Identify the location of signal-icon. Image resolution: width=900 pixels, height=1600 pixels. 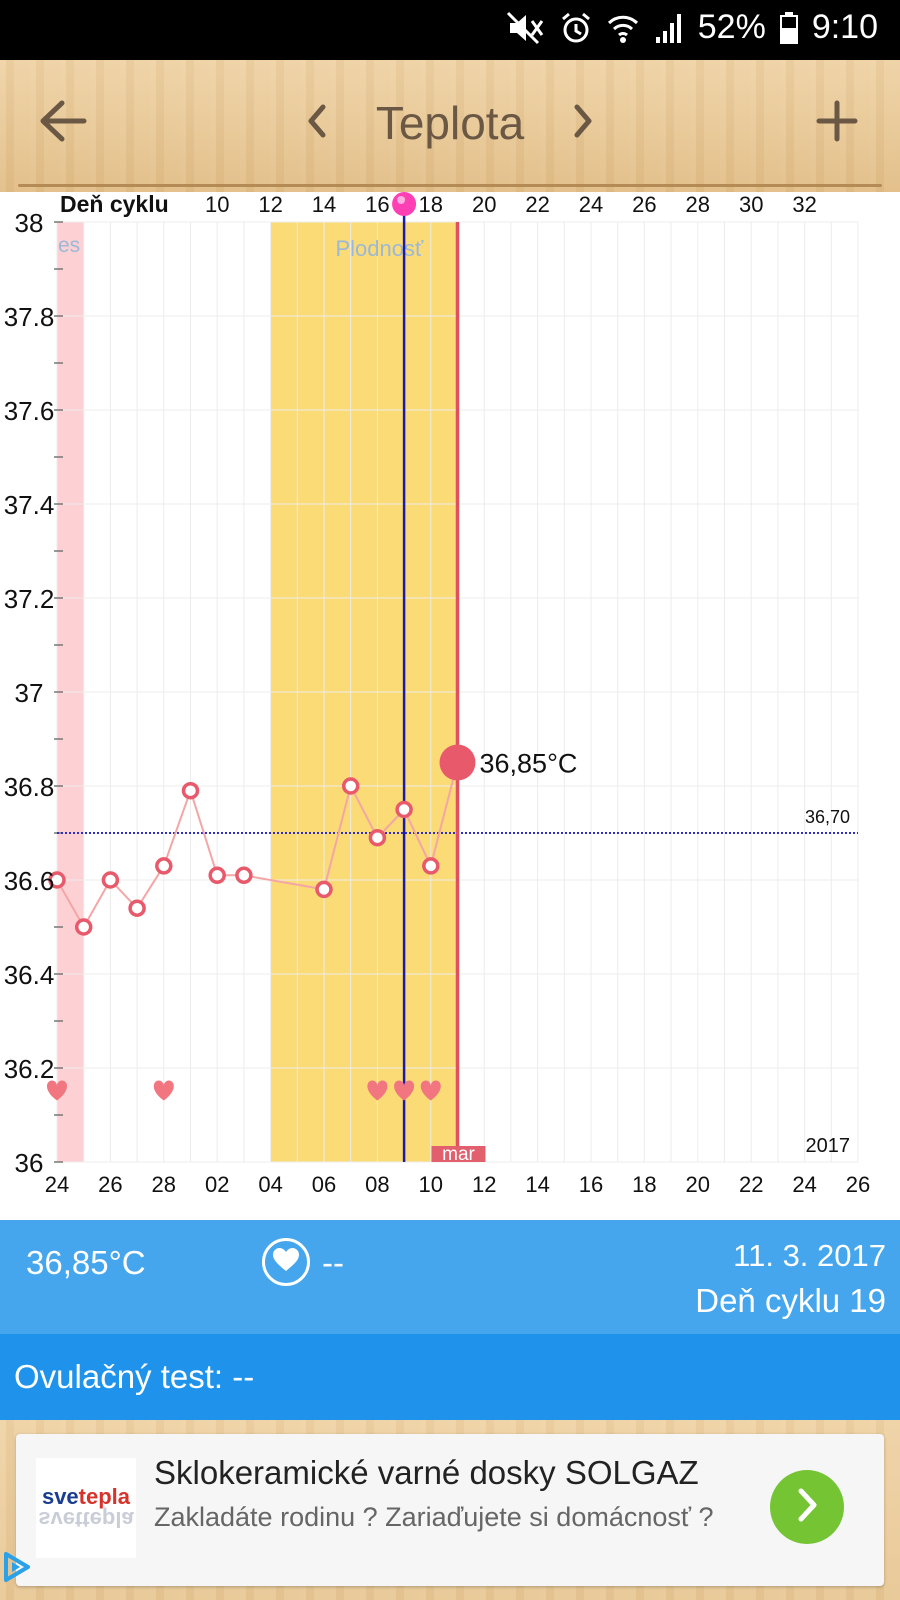
(669, 28).